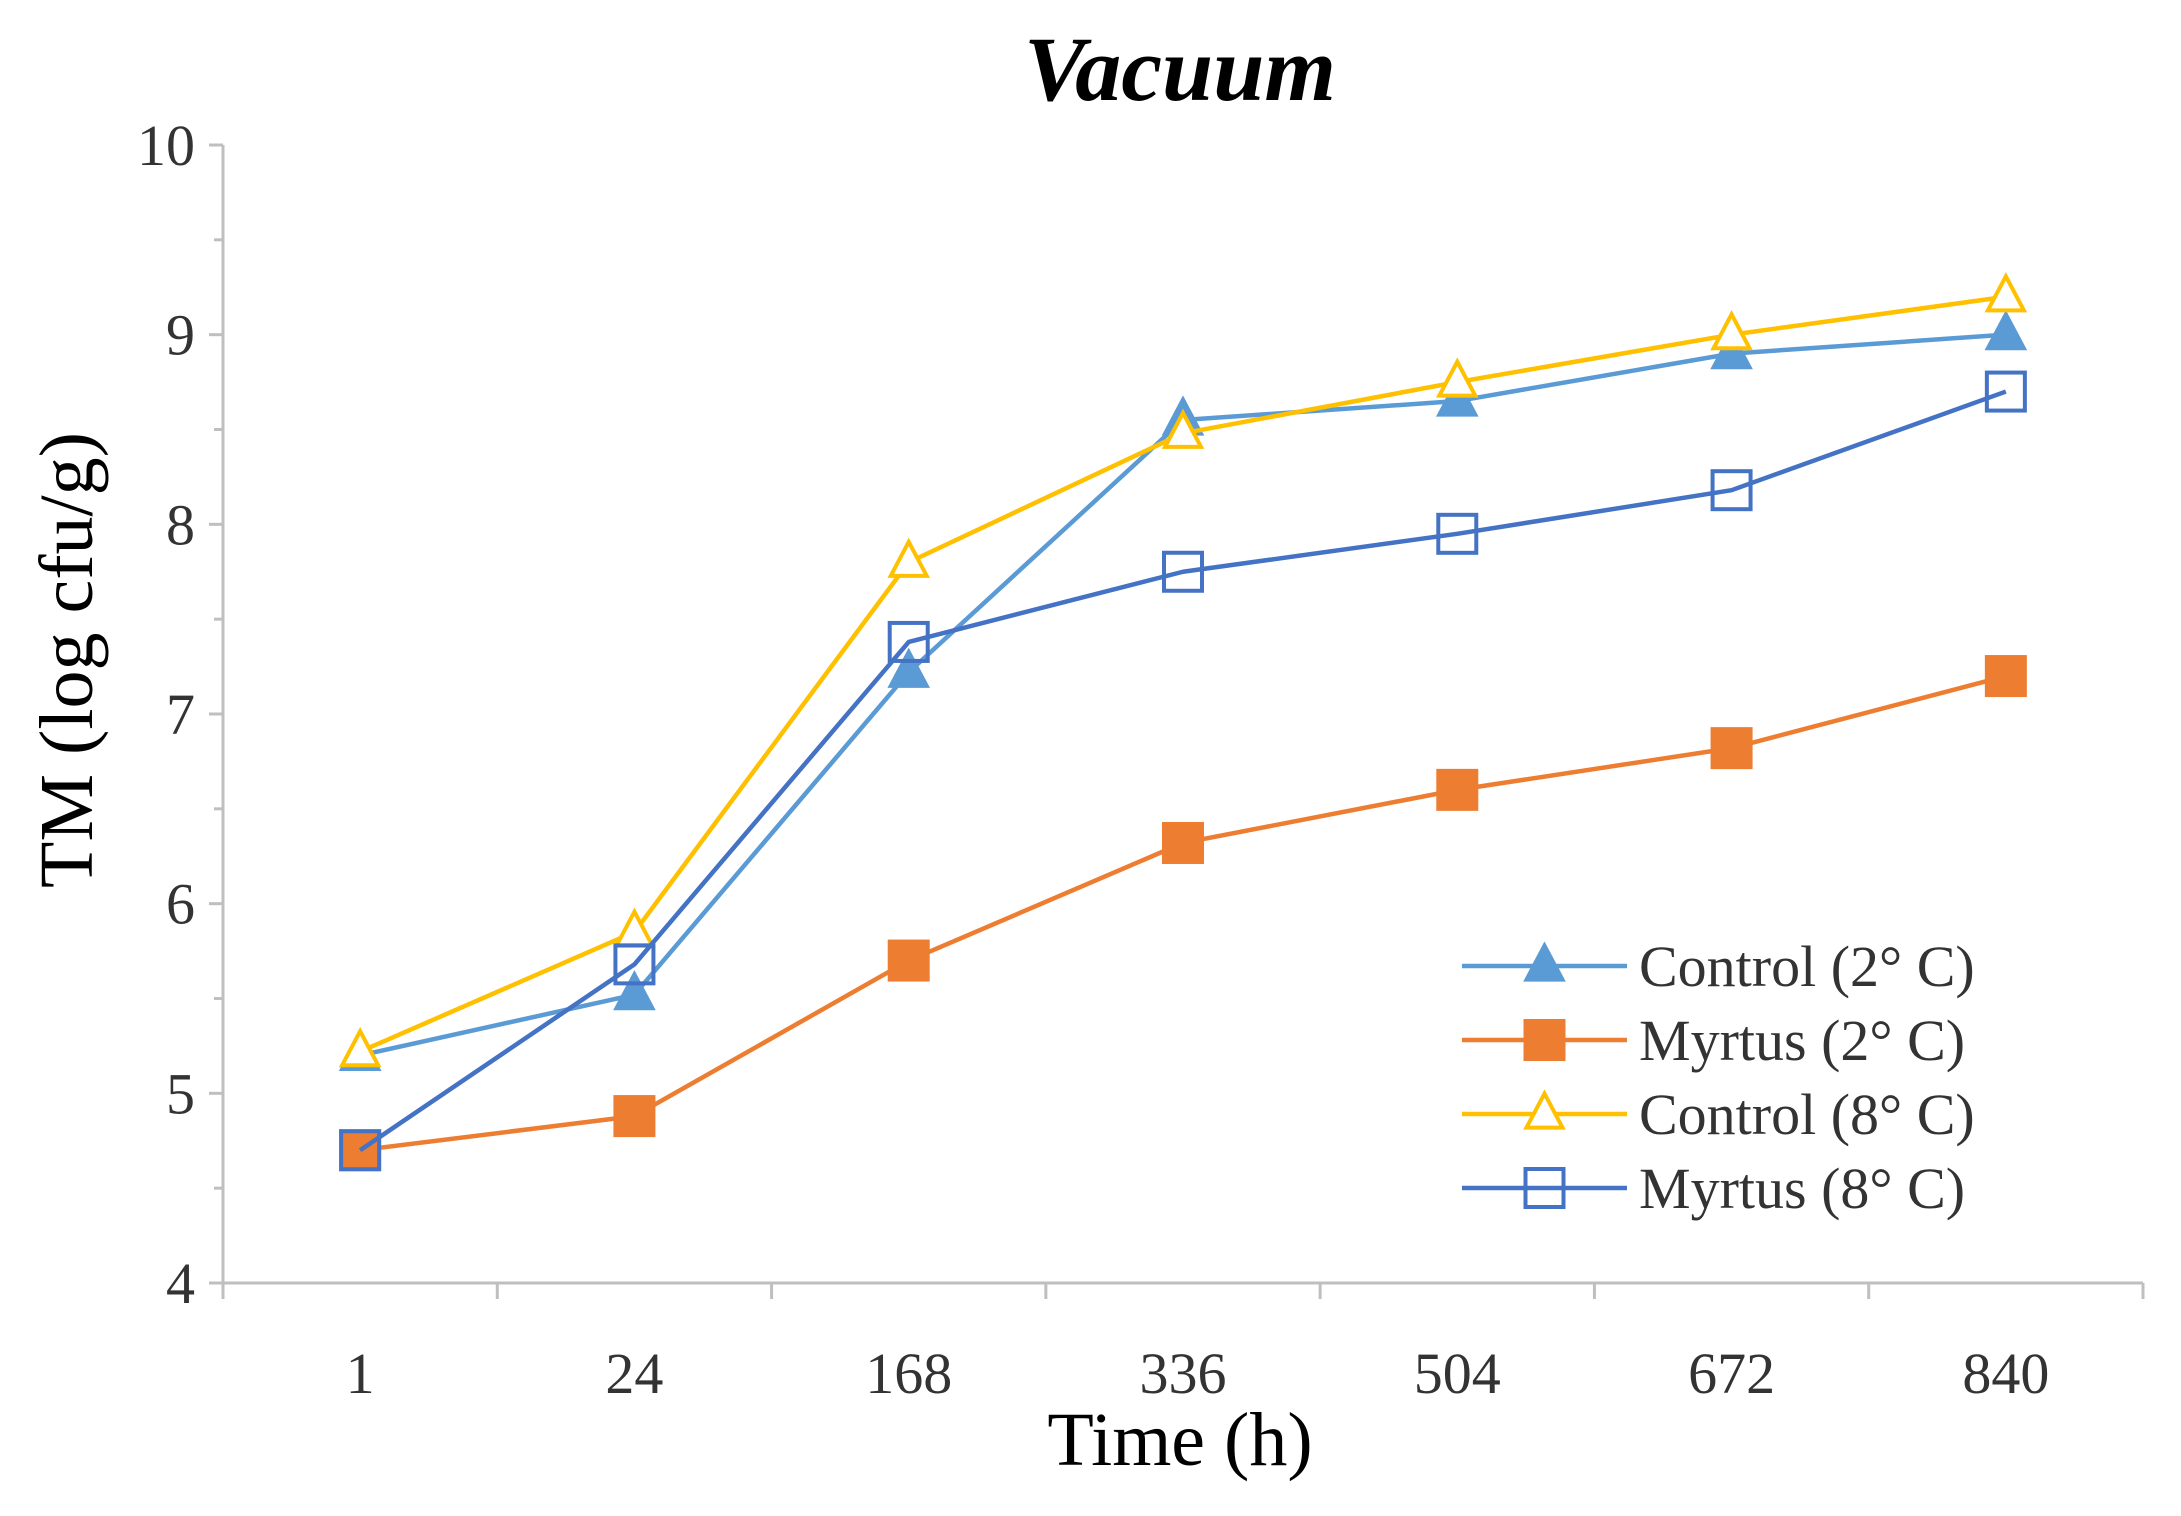 Image resolution: width=2181 pixels, height=1516 pixels. What do you see at coordinates (1731, 1373) in the screenshot?
I see `x-tick-label: 672` at bounding box center [1731, 1373].